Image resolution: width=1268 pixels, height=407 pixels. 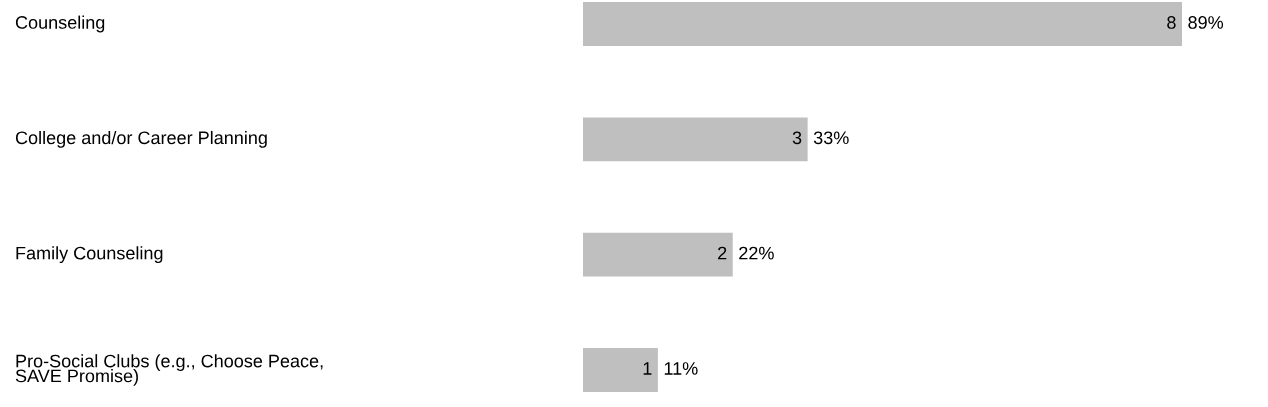 I want to click on annotation: 22%, so click(x=756, y=253).